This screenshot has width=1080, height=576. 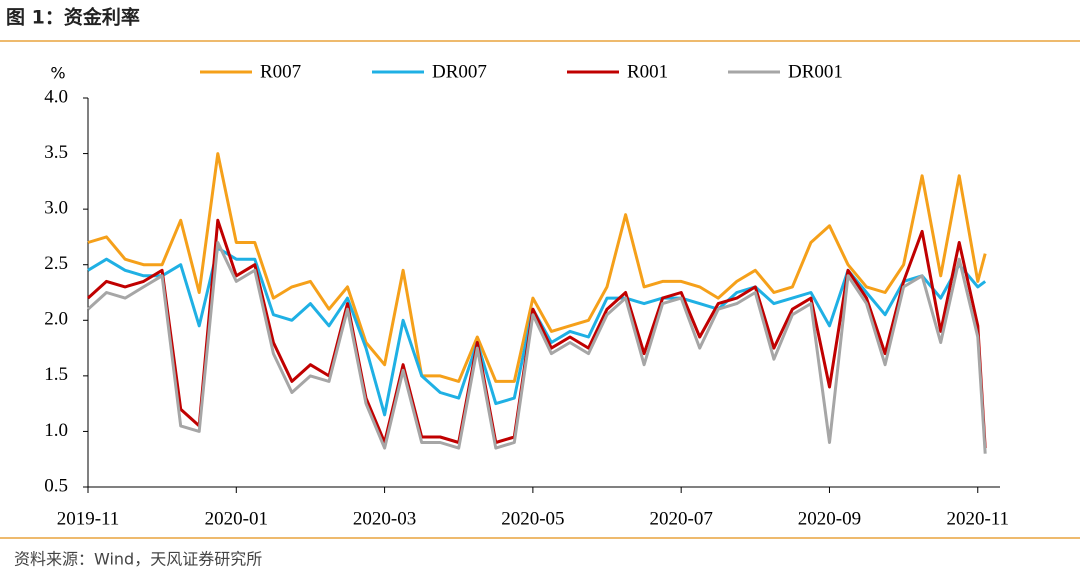 What do you see at coordinates (56, 208) in the screenshot?
I see `y-tick-label: 3.0` at bounding box center [56, 208].